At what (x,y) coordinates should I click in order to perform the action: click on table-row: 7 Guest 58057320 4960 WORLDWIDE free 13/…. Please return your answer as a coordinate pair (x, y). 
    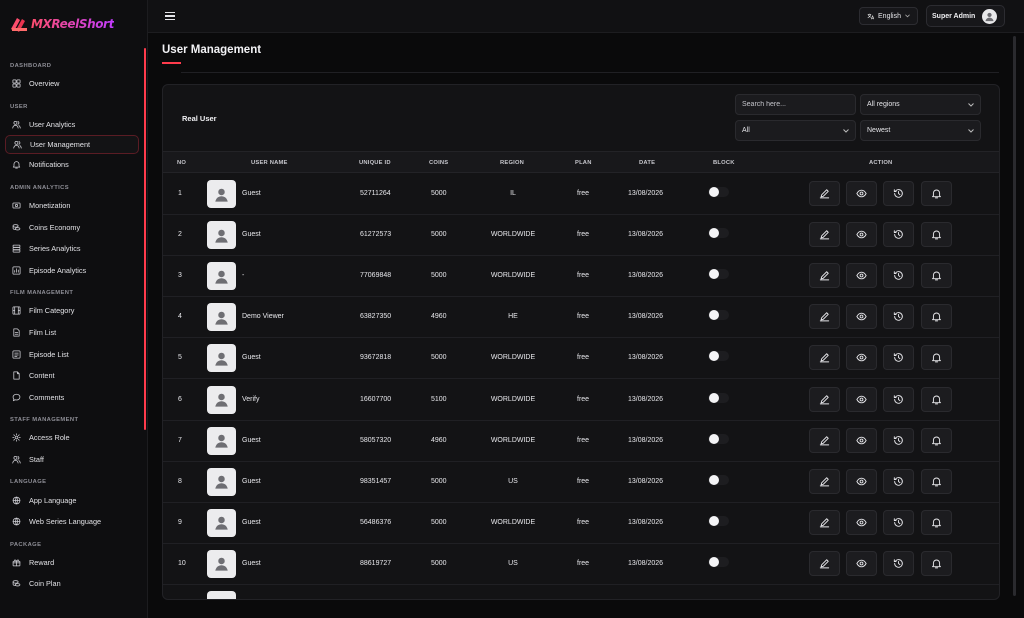
    Looking at the image, I should click on (581, 441).